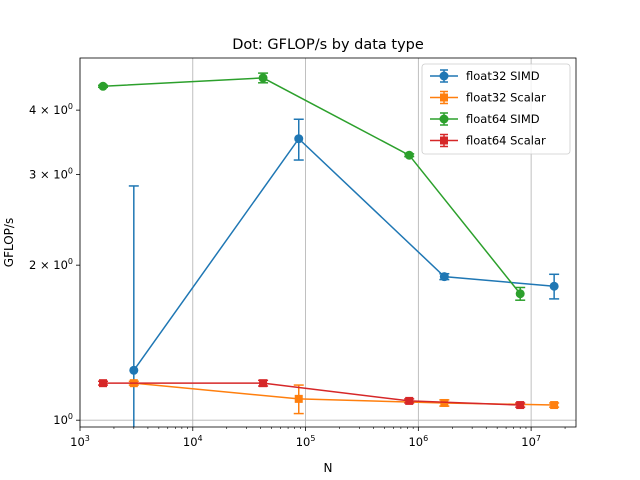 This screenshot has height=480, width=640. I want to click on chart-title: Dot: GFLOP/s by data type, so click(328, 45).